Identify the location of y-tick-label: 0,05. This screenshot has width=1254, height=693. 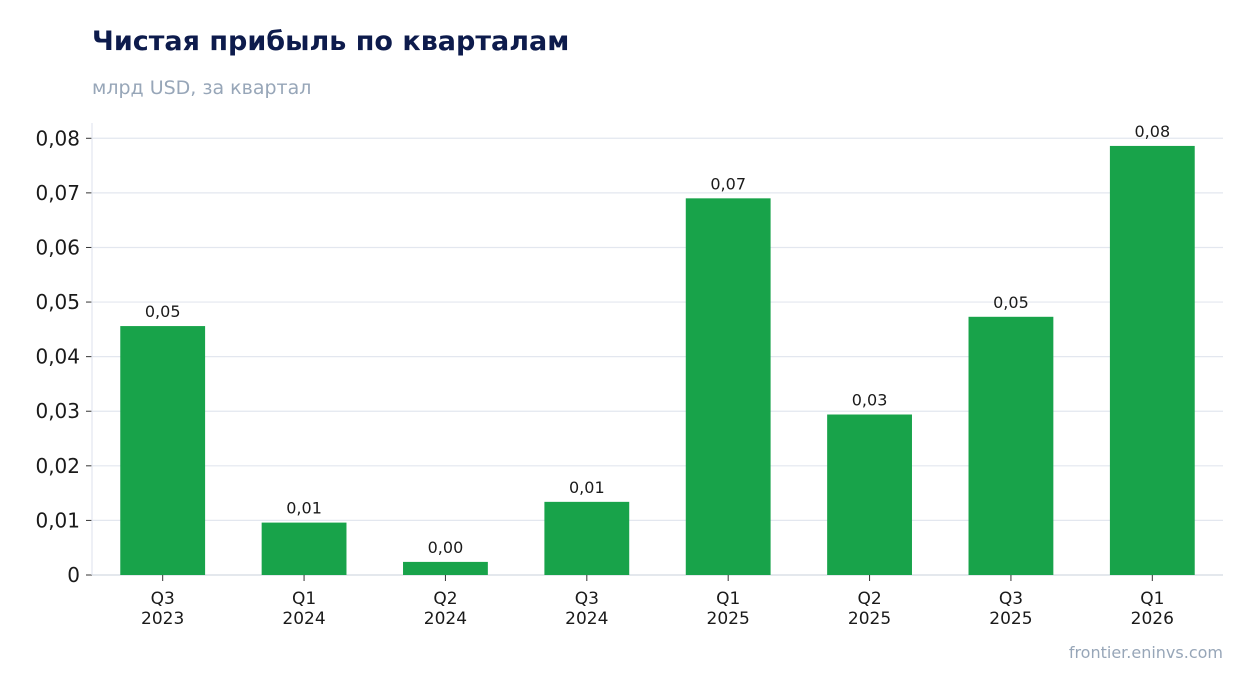
(57, 302).